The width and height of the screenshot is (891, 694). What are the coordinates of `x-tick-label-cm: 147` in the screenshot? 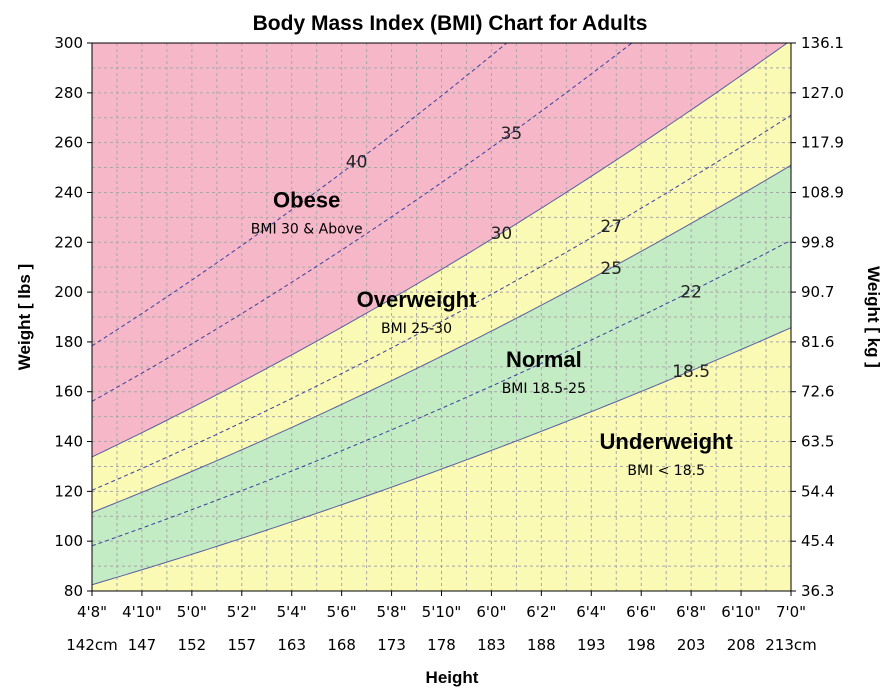 It's located at (142, 645).